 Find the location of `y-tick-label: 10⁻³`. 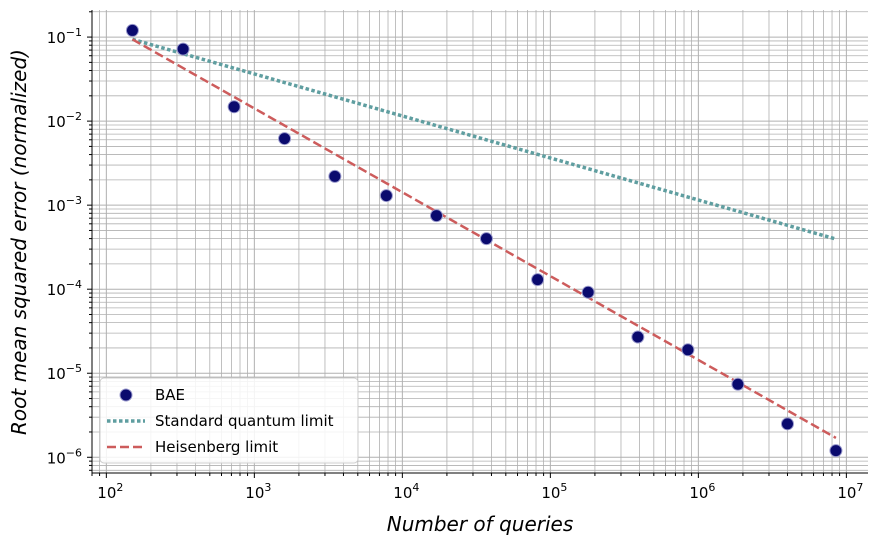

y-tick-label: 10⁻³ is located at coordinates (64, 204).